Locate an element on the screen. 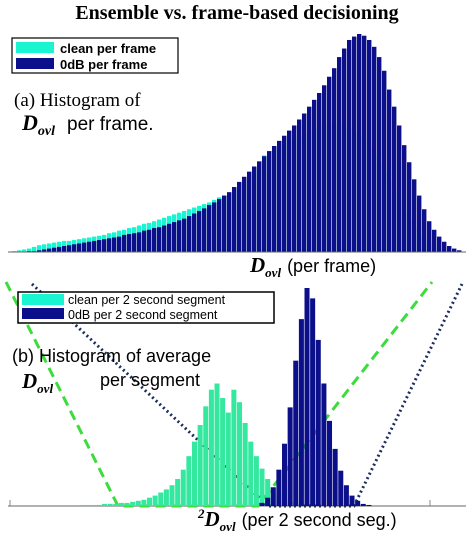  legend-label-clean-frame: clean per frame is located at coordinates (108, 48).